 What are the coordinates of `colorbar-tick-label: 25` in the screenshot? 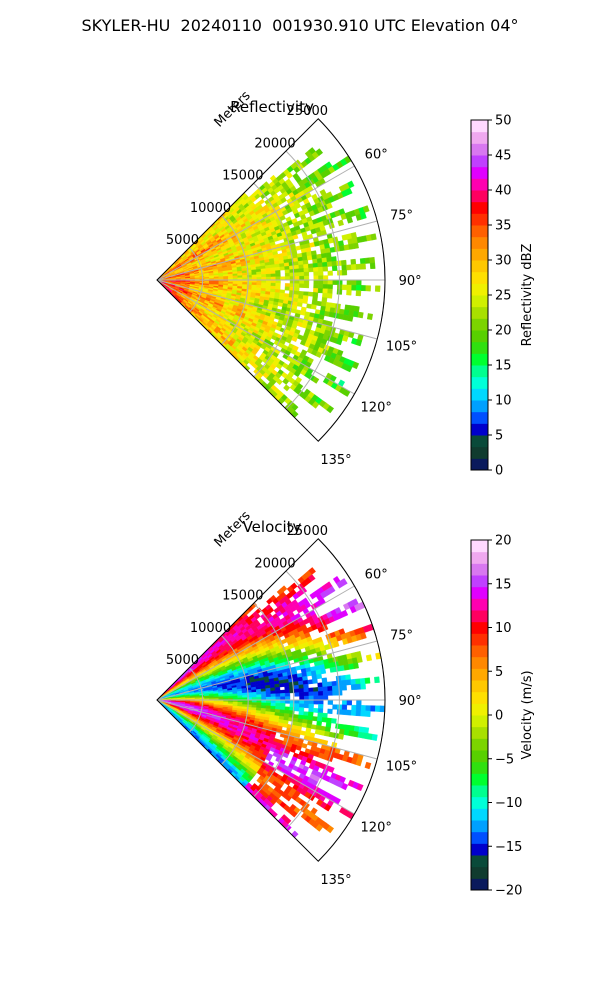 It's located at (503, 296).